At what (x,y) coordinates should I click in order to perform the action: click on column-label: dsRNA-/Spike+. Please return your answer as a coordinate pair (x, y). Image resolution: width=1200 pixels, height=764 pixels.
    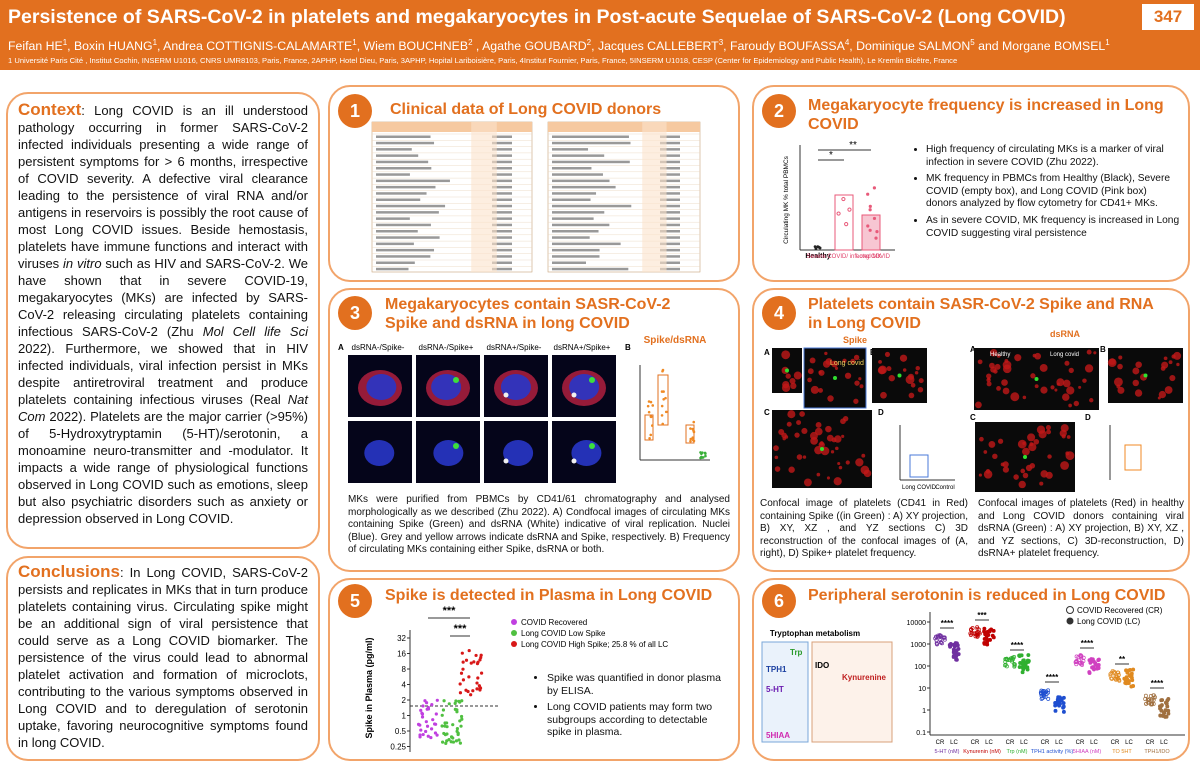
    Looking at the image, I should click on (446, 347).